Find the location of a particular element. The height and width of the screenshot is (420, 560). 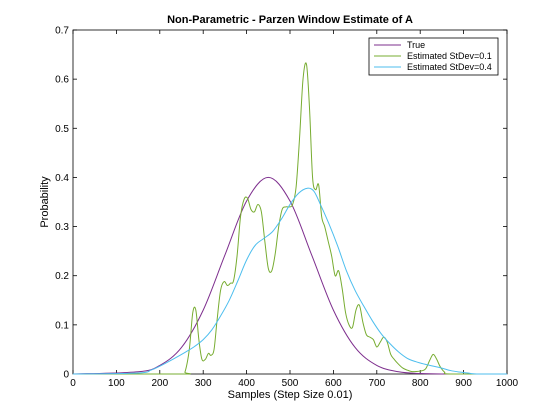

x-tick-label: 600 is located at coordinates (333, 383).